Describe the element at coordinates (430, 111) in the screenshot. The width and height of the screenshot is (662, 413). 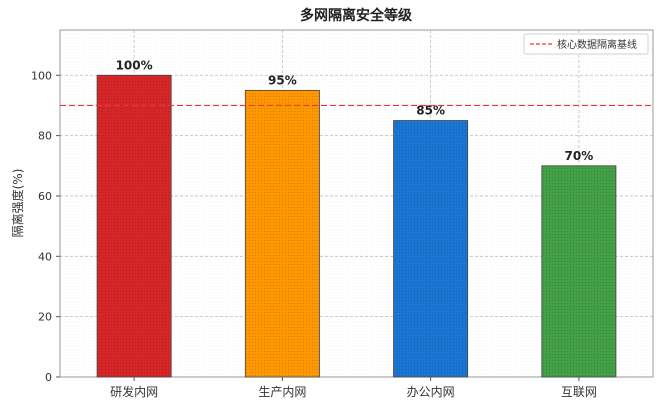
I see `bar-value-label: 85%` at that location.